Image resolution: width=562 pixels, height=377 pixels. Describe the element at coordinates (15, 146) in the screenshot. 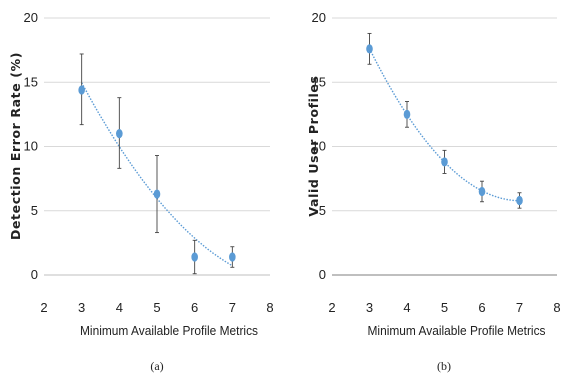

I see `y-axis-label: Detection Error Rate (%)` at that location.